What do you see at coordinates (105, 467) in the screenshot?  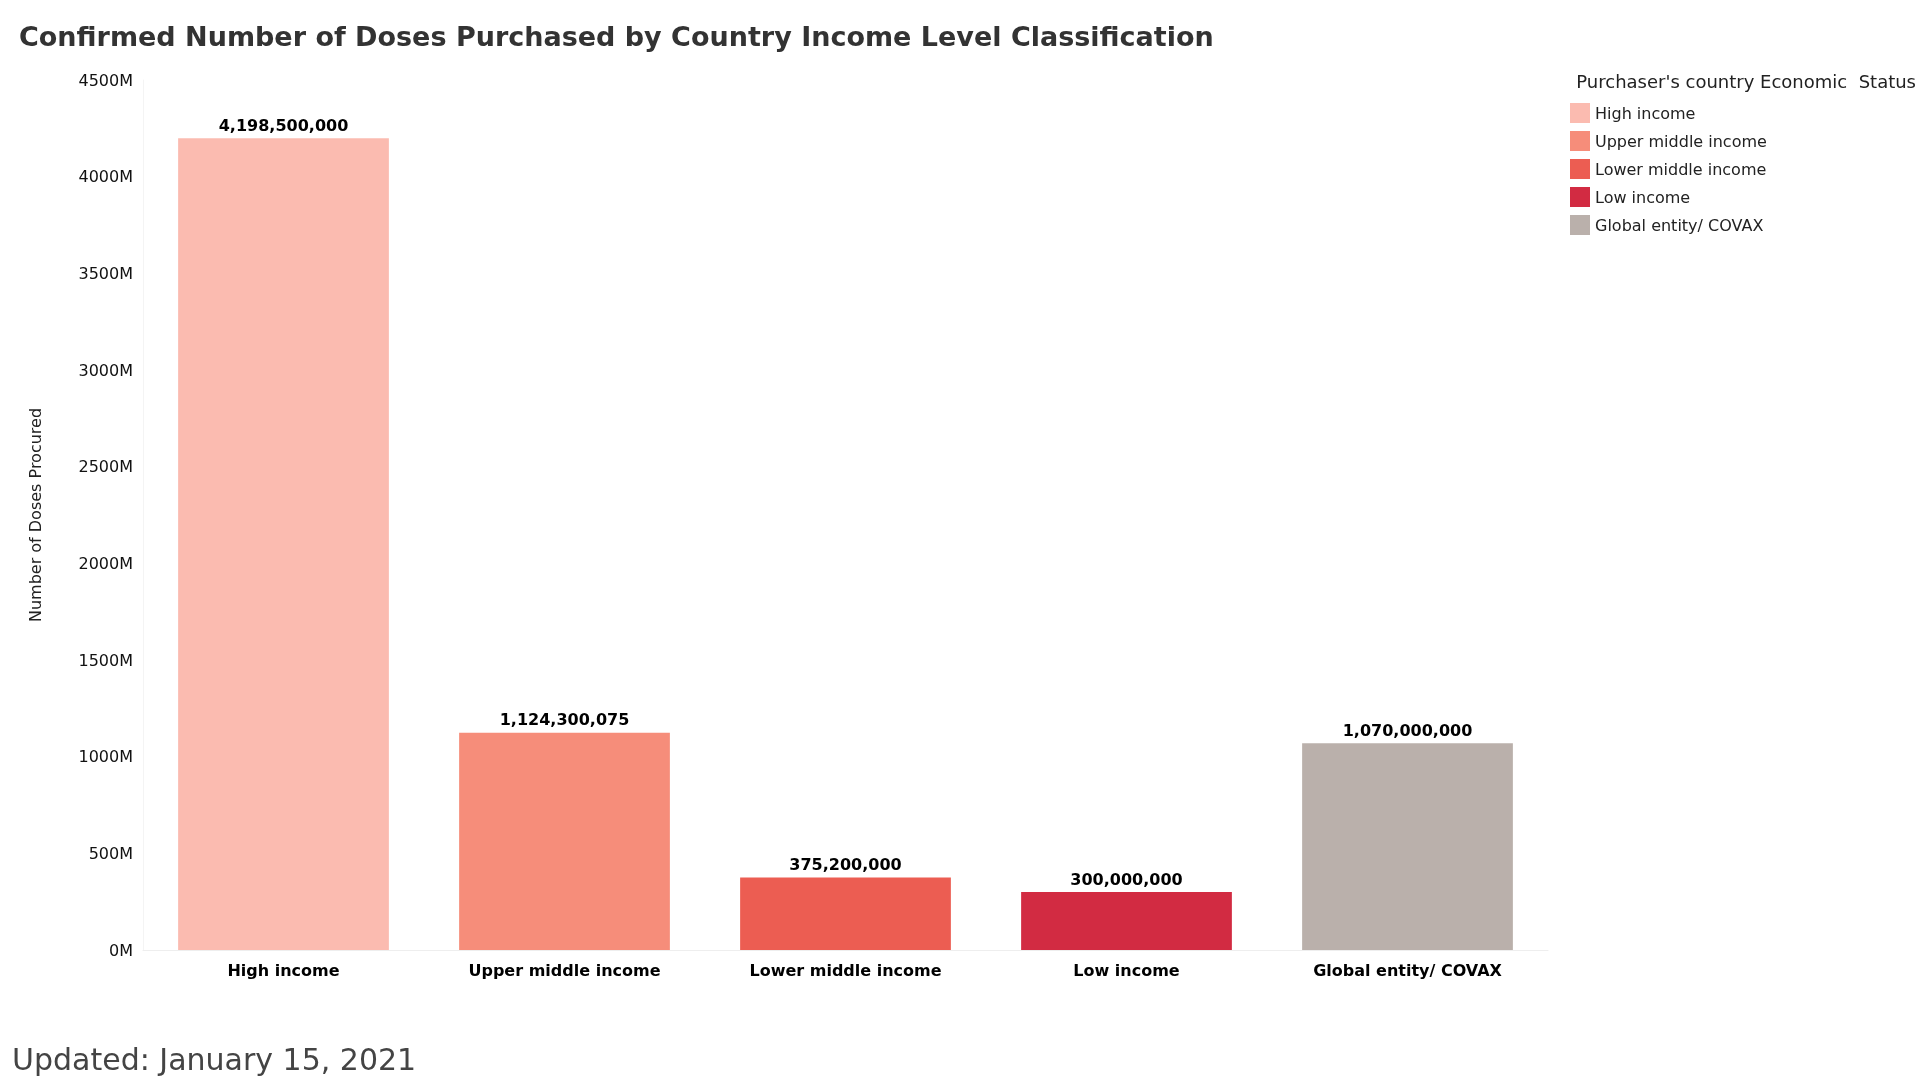 I see `y-tick-label: 2500M` at bounding box center [105, 467].